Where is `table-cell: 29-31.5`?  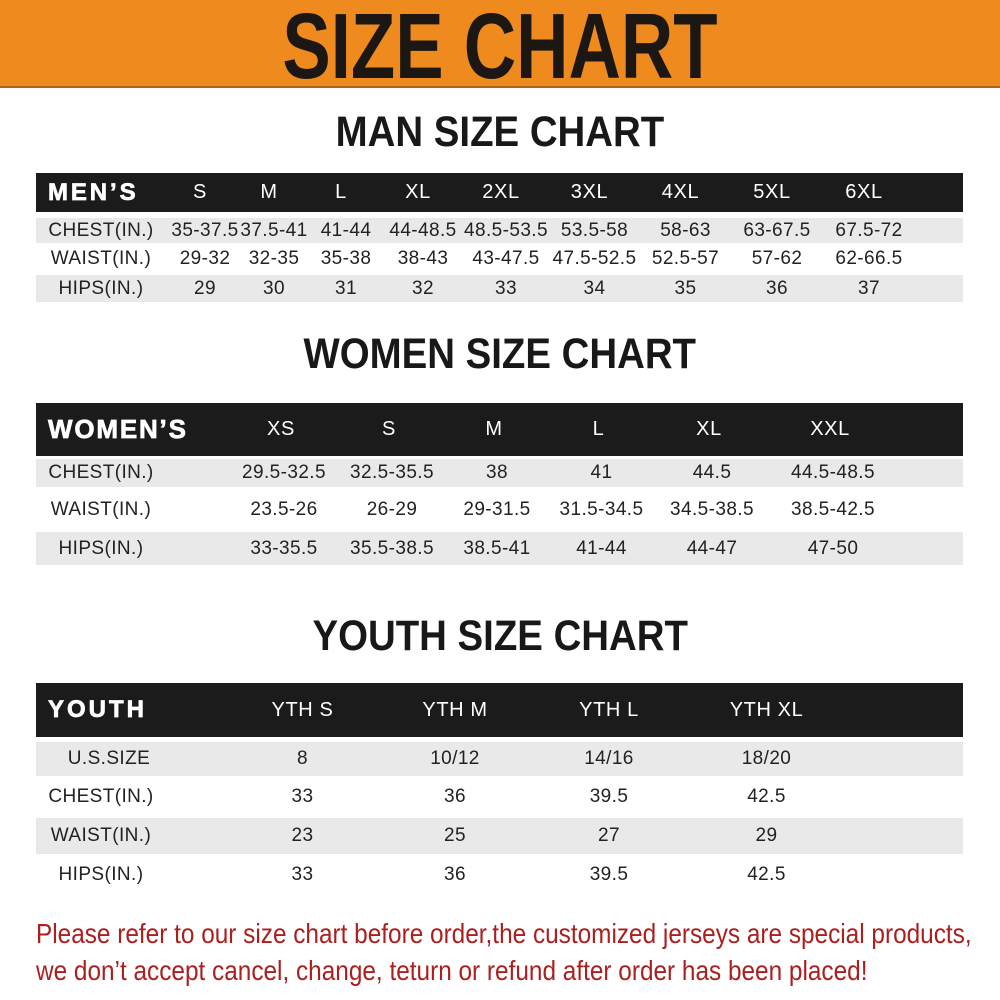
table-cell: 29-31.5 is located at coordinates (497, 509).